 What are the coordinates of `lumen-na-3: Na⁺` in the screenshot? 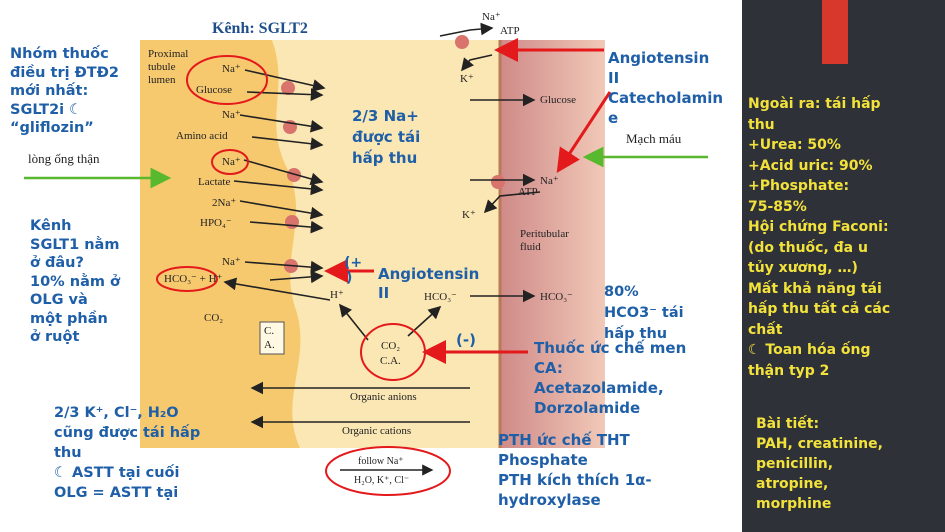 It's located at (231, 162).